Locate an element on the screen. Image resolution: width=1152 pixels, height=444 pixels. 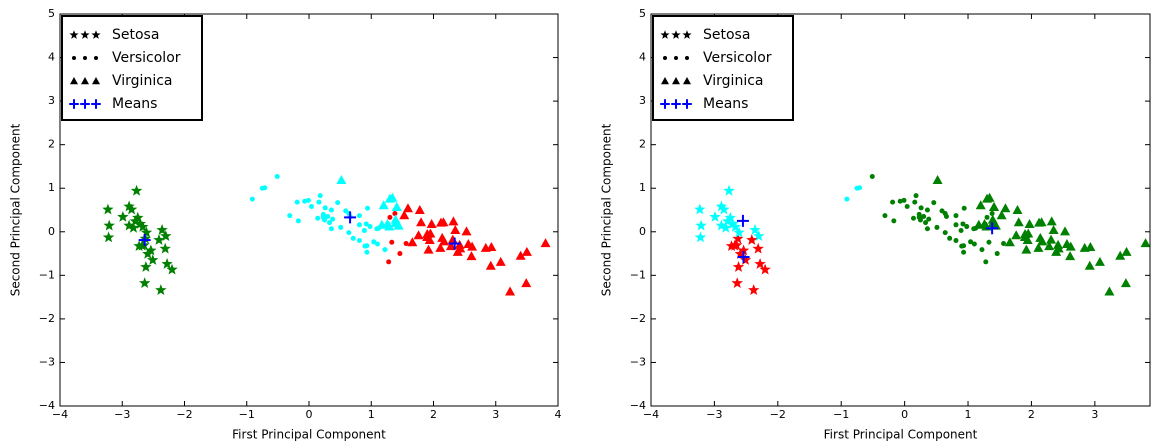
y-tick-label: −3 is located at coordinates (638, 361).